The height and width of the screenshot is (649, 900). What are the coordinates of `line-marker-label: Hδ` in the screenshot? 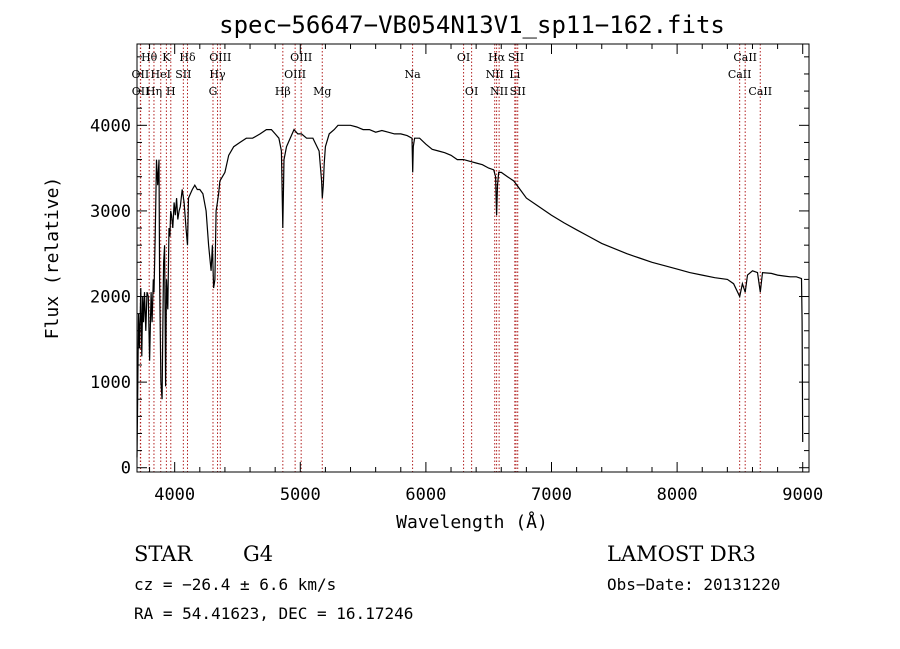 It's located at (187, 57).